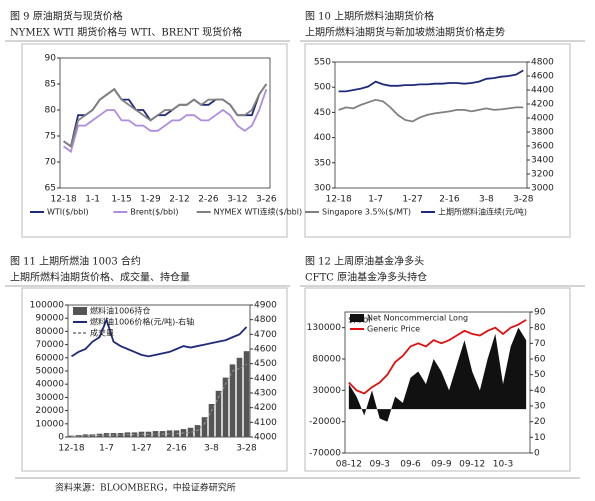 This screenshot has width=595, height=501. I want to click on y-tick-label: 500, so click(322, 88).